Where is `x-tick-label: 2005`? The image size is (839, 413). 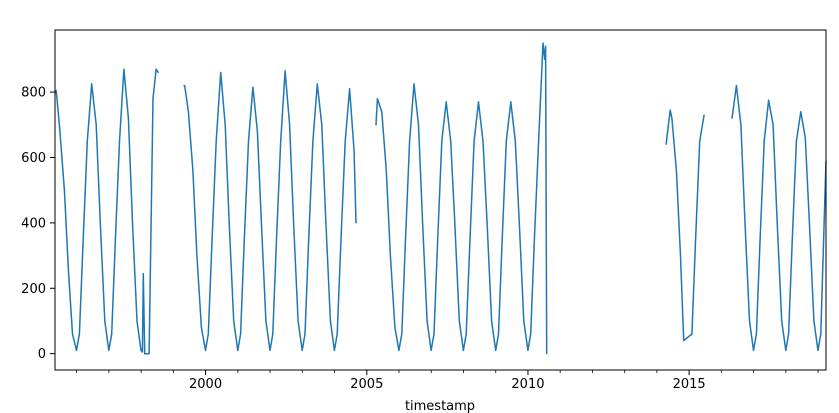
x-tick-label: 2005 is located at coordinates (366, 384).